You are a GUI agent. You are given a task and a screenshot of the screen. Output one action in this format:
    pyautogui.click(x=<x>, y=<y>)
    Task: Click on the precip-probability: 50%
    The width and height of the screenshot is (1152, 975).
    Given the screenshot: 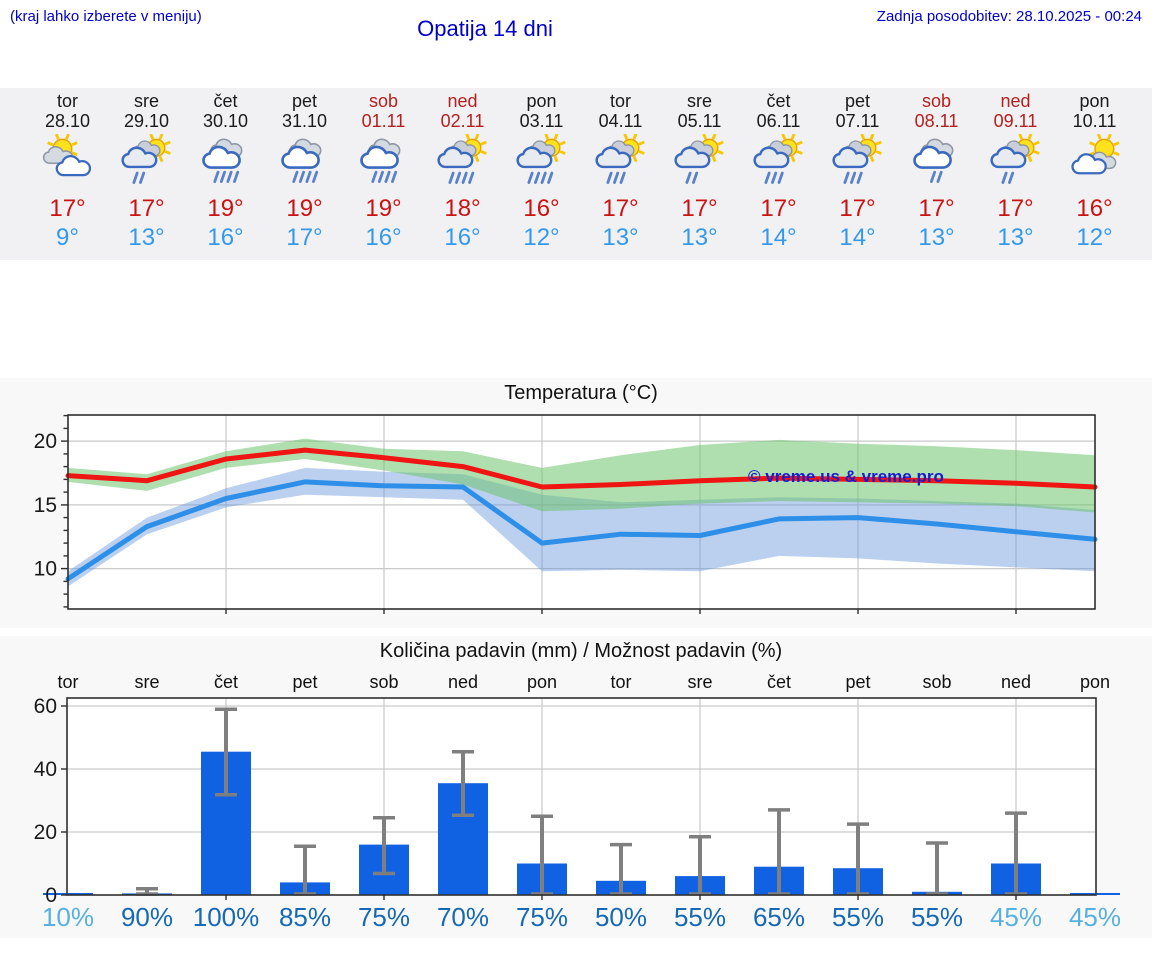 What is the action you would take?
    pyautogui.click(x=621, y=917)
    